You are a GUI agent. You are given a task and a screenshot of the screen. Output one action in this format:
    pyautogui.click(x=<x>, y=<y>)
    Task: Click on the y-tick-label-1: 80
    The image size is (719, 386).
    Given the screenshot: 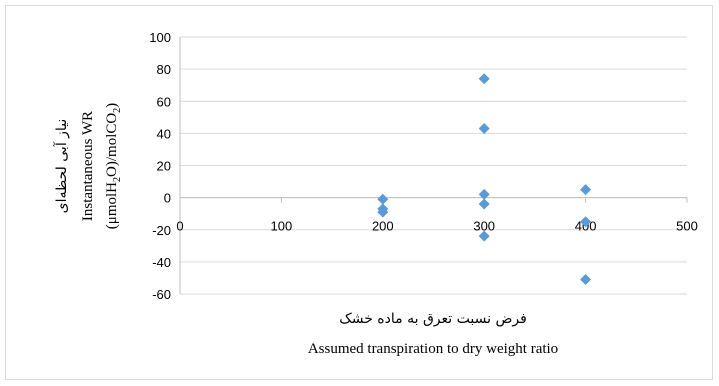 What is the action you would take?
    pyautogui.click(x=164, y=69)
    